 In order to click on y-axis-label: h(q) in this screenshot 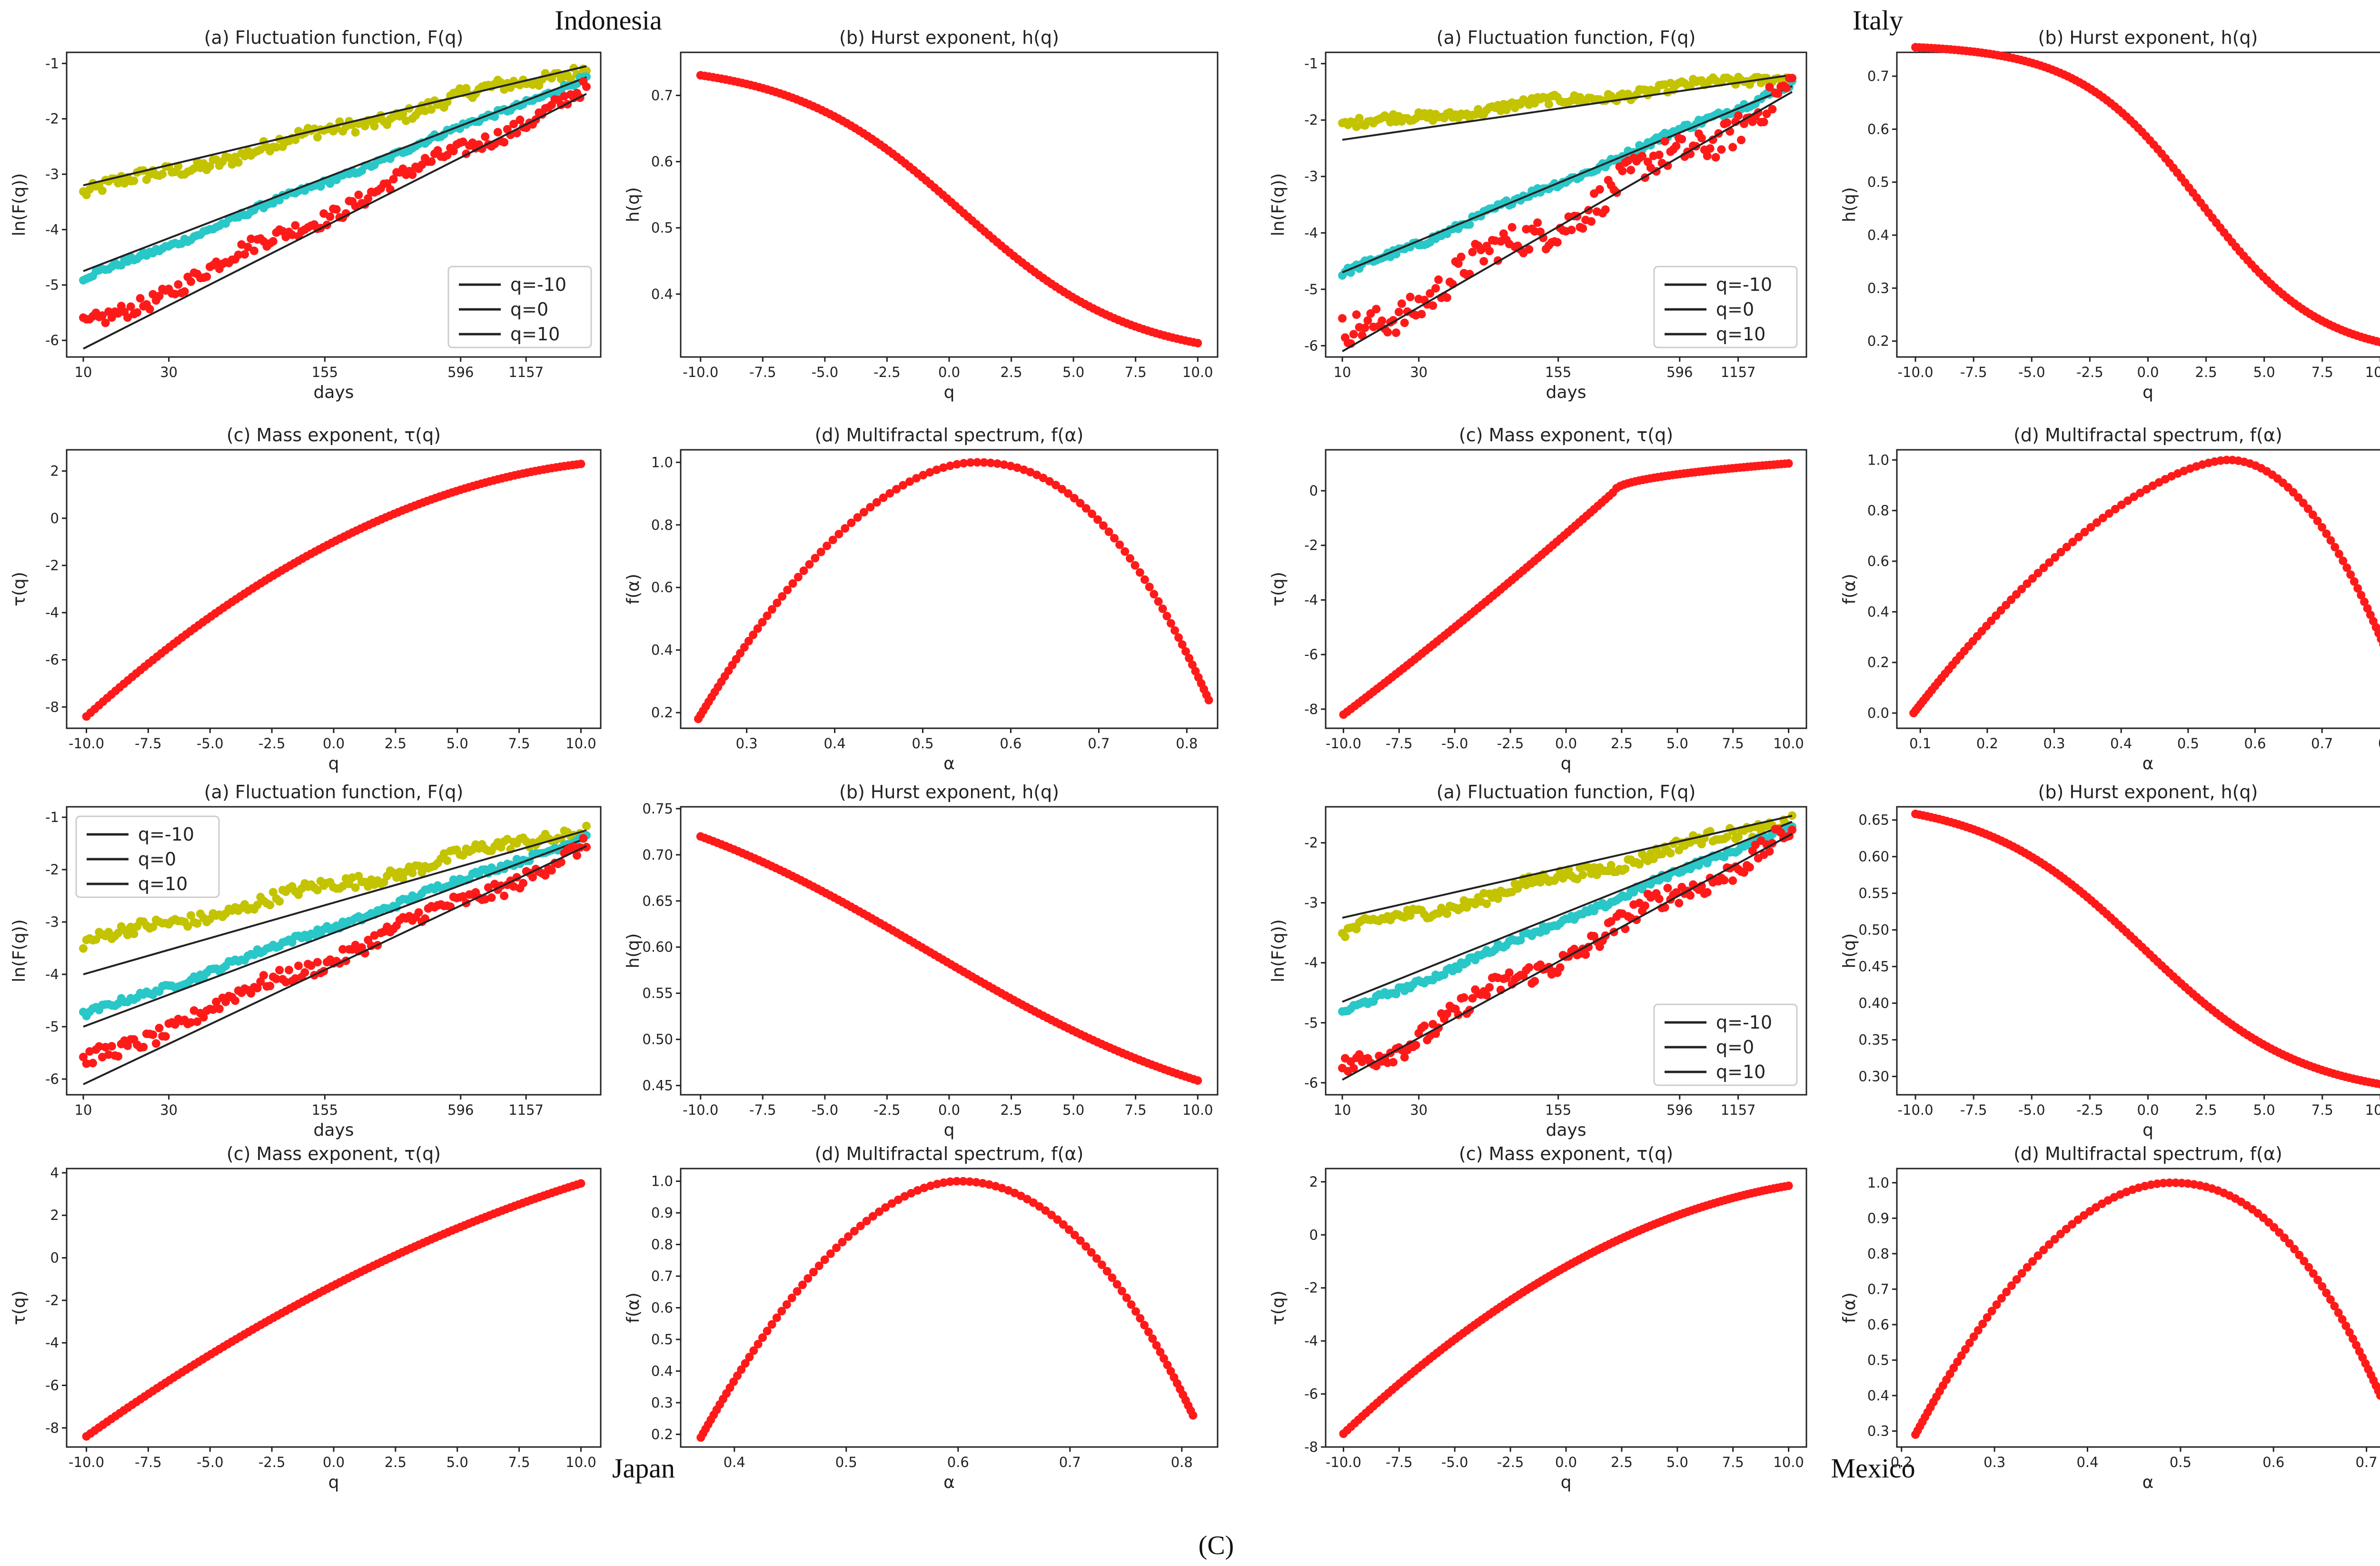, I will do `click(1849, 205)`.